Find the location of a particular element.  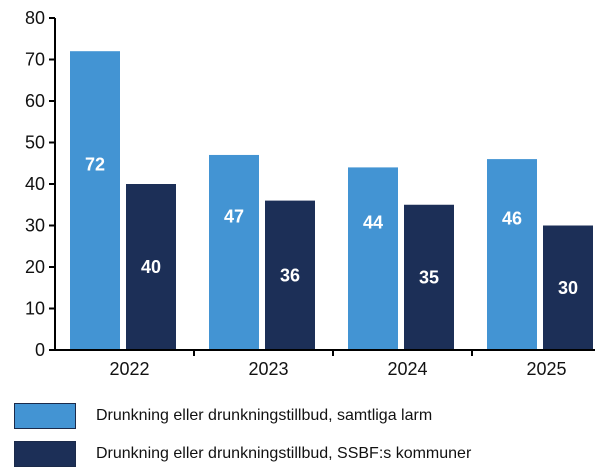

x-tick-label: 2025 is located at coordinates (546, 369).